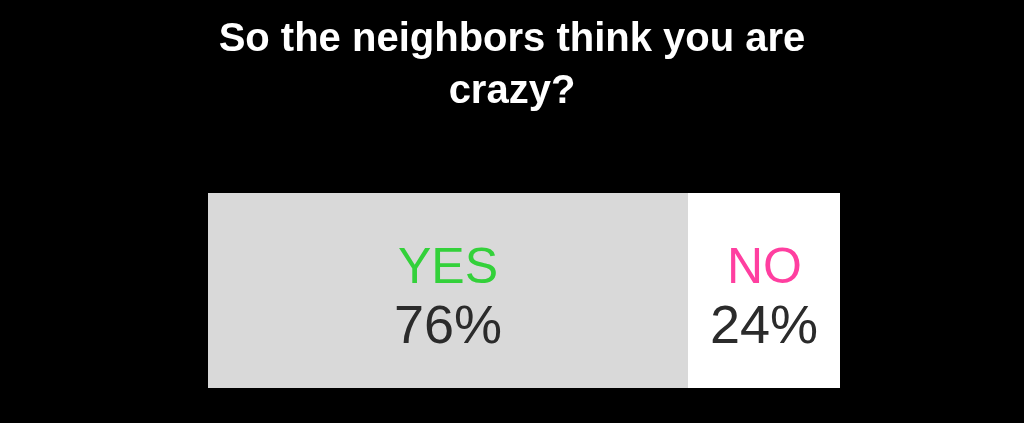 This screenshot has width=1024, height=423. What do you see at coordinates (448, 266) in the screenshot?
I see `series-label: YES` at bounding box center [448, 266].